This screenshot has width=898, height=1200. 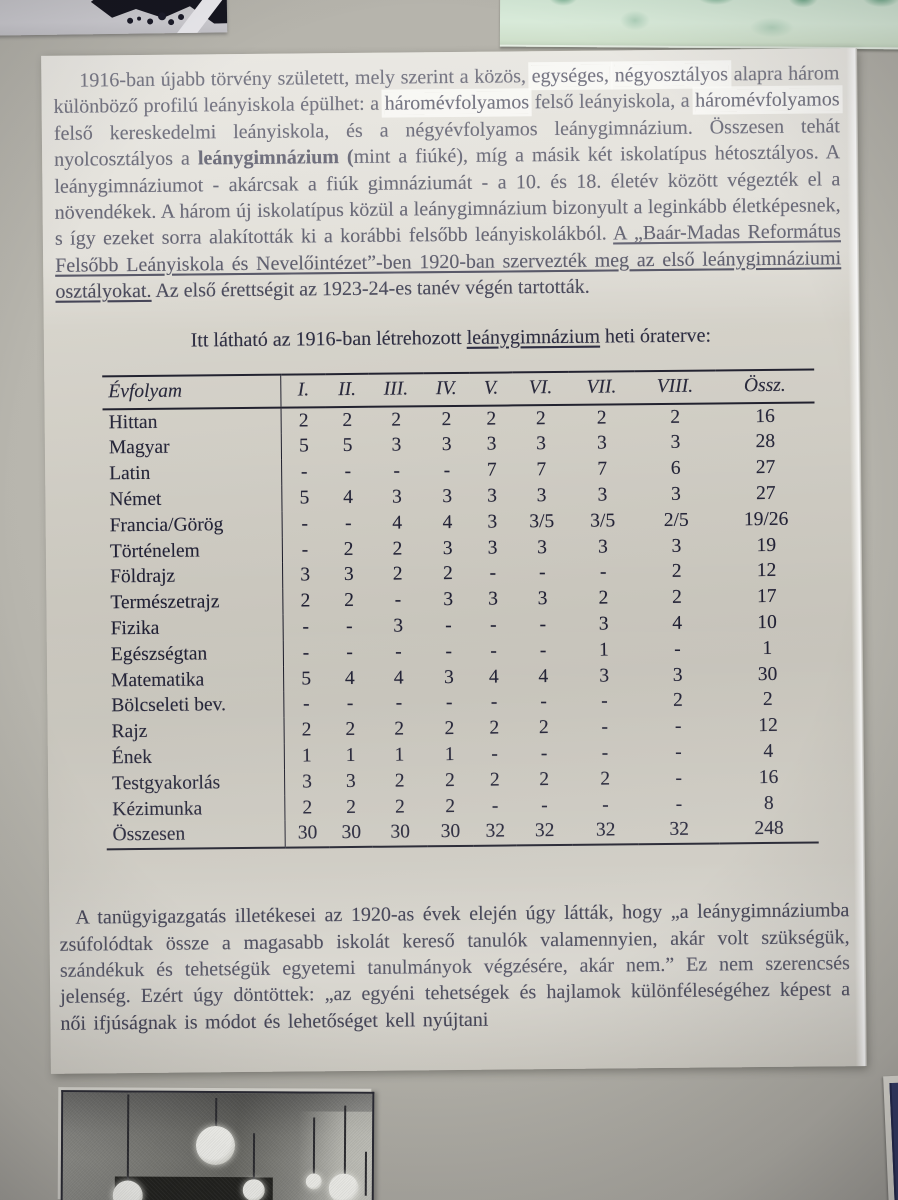 I want to click on value-cell: 16, so click(x=765, y=416).